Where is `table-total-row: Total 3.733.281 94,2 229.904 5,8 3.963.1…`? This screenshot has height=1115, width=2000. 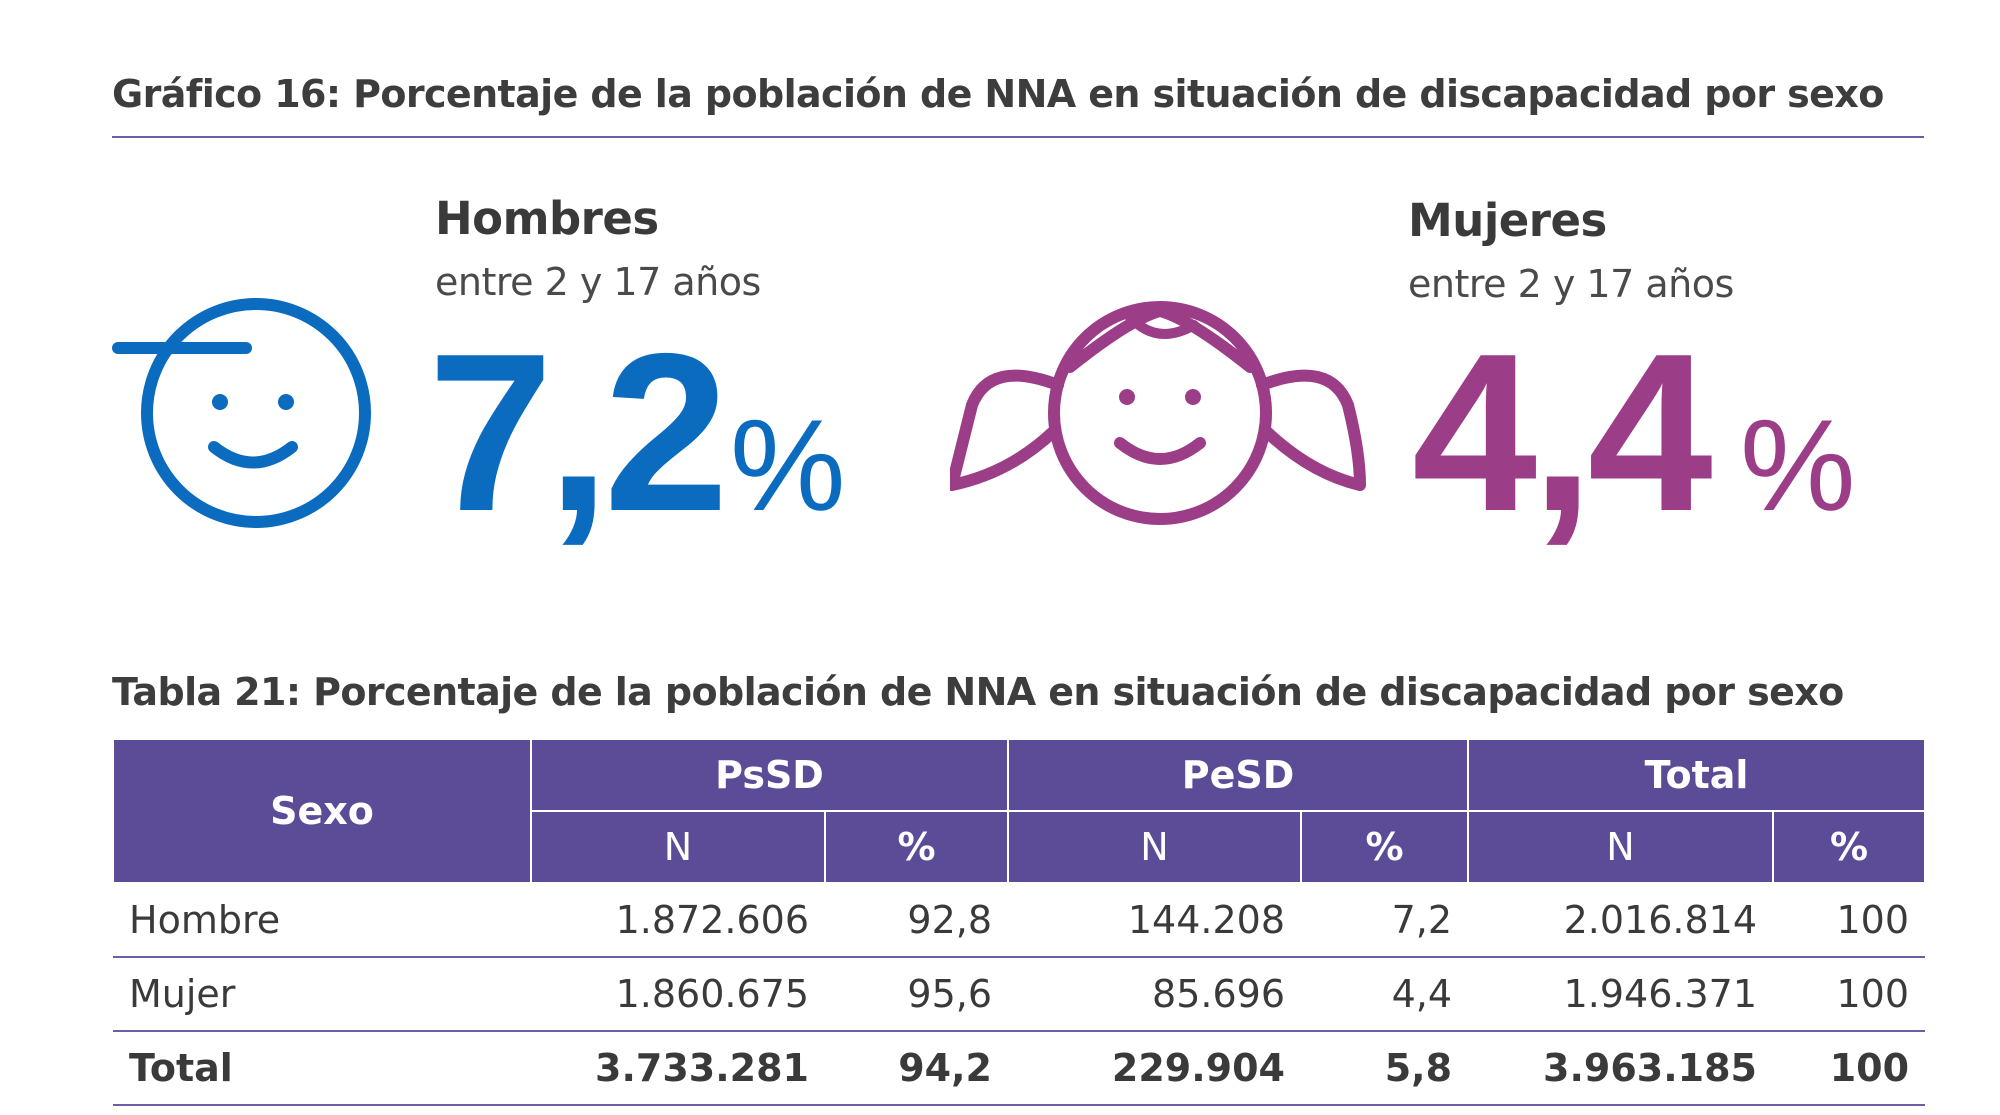 table-total-row: Total 3.733.281 94,2 229.904 5,8 3.963.1… is located at coordinates (1019, 1068).